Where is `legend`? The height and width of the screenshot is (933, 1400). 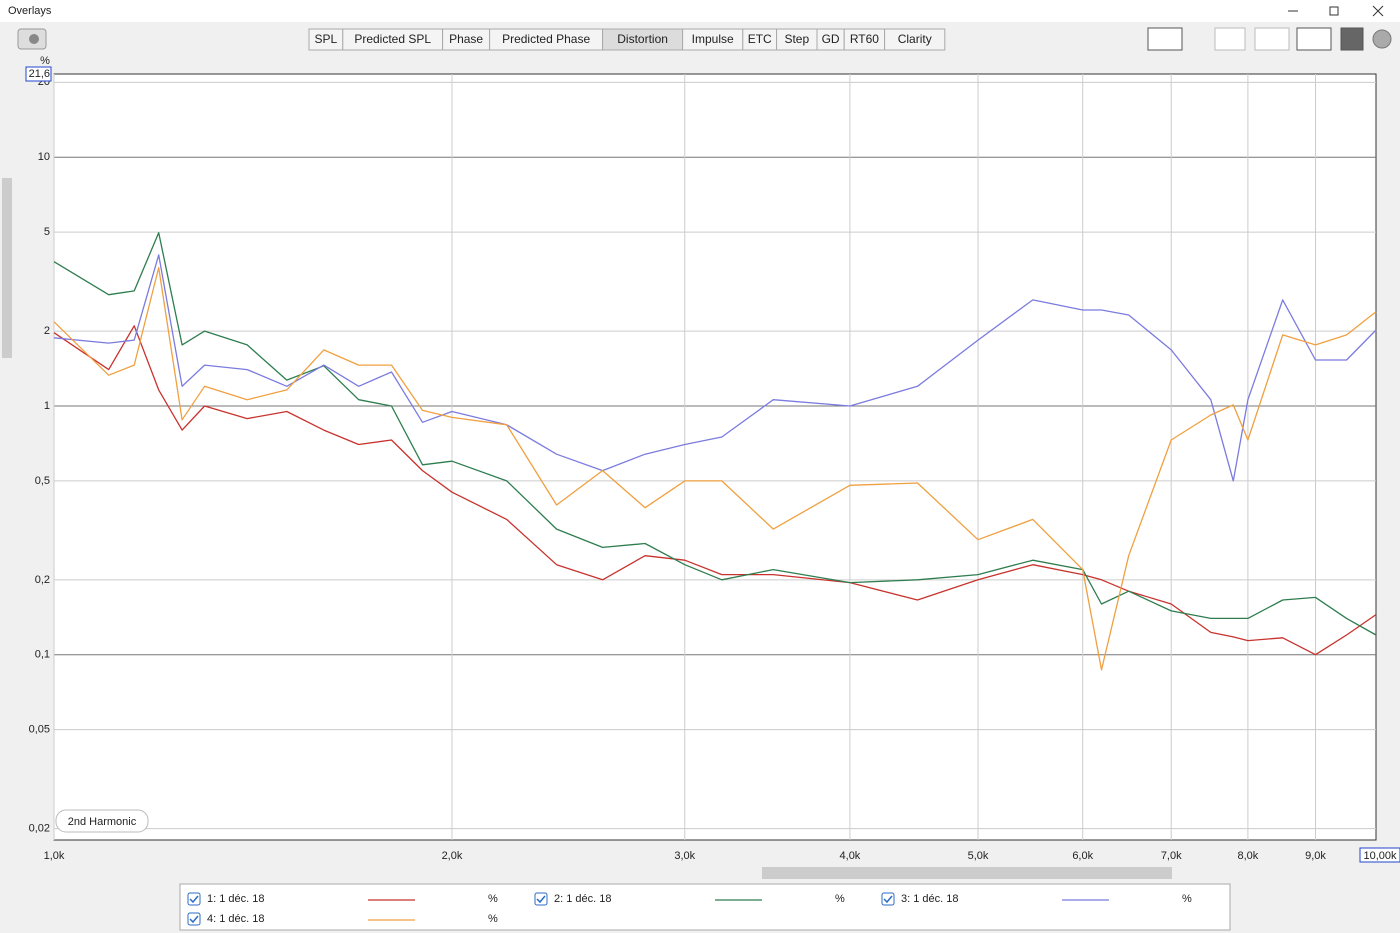 legend is located at coordinates (705, 907).